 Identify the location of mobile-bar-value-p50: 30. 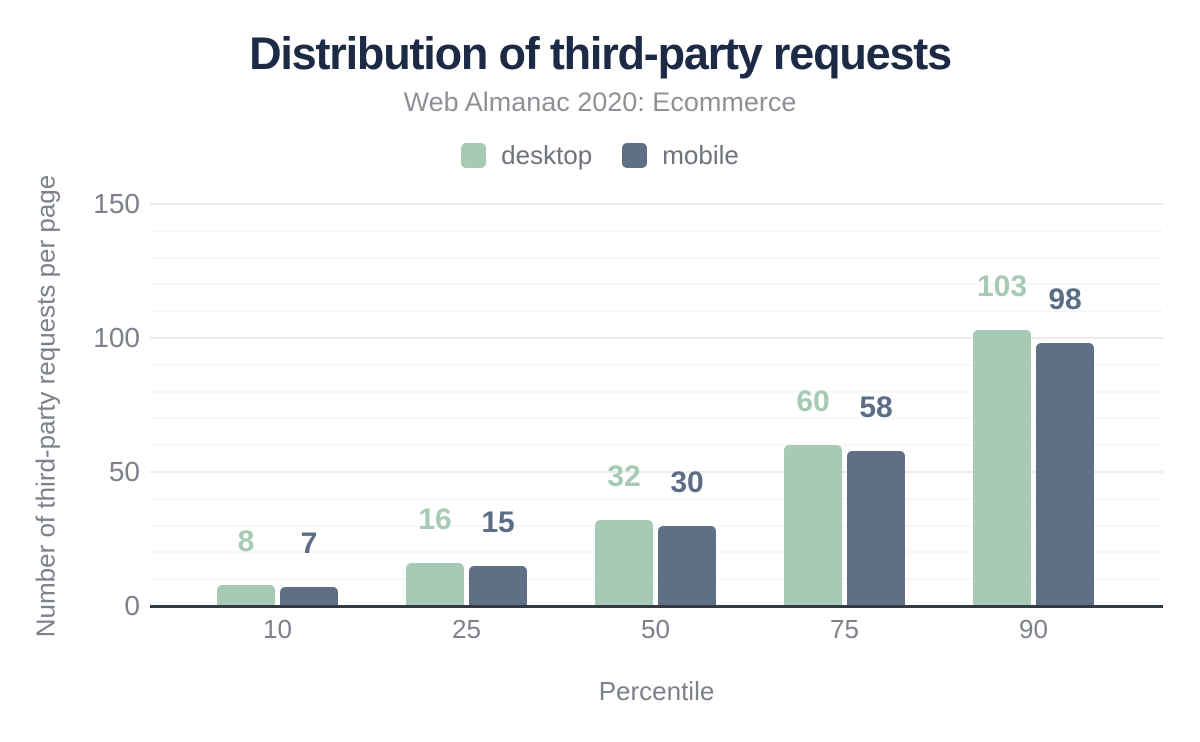
(687, 482).